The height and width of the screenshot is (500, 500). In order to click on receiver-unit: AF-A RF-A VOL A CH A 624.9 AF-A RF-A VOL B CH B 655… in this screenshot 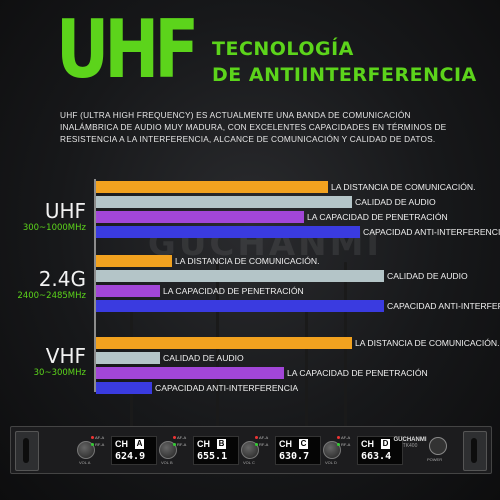, I will do `click(251, 450)`.